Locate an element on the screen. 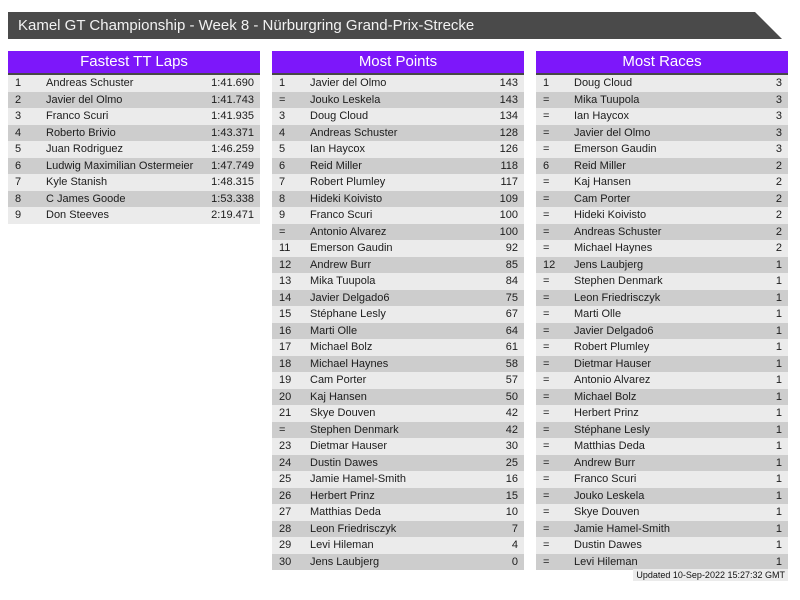 The width and height of the screenshot is (800, 600). driver-name-cell: Andrew Burr is located at coordinates (605, 462).